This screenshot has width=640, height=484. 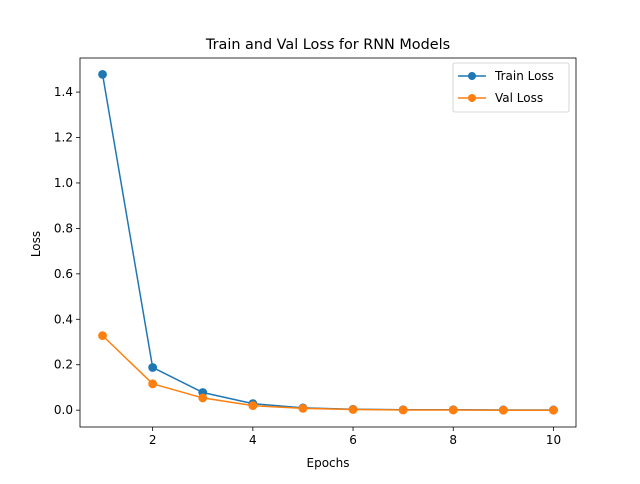 What do you see at coordinates (353, 440) in the screenshot?
I see `x-tick-label: 6` at bounding box center [353, 440].